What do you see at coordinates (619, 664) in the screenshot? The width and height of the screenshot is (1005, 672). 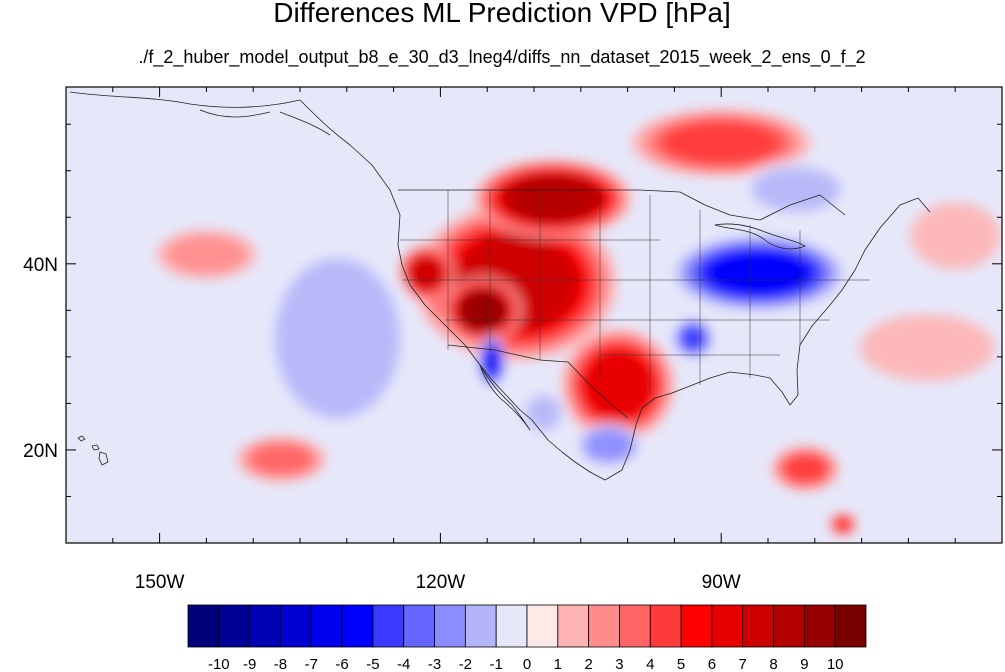 I see `colorbar-label: 3` at bounding box center [619, 664].